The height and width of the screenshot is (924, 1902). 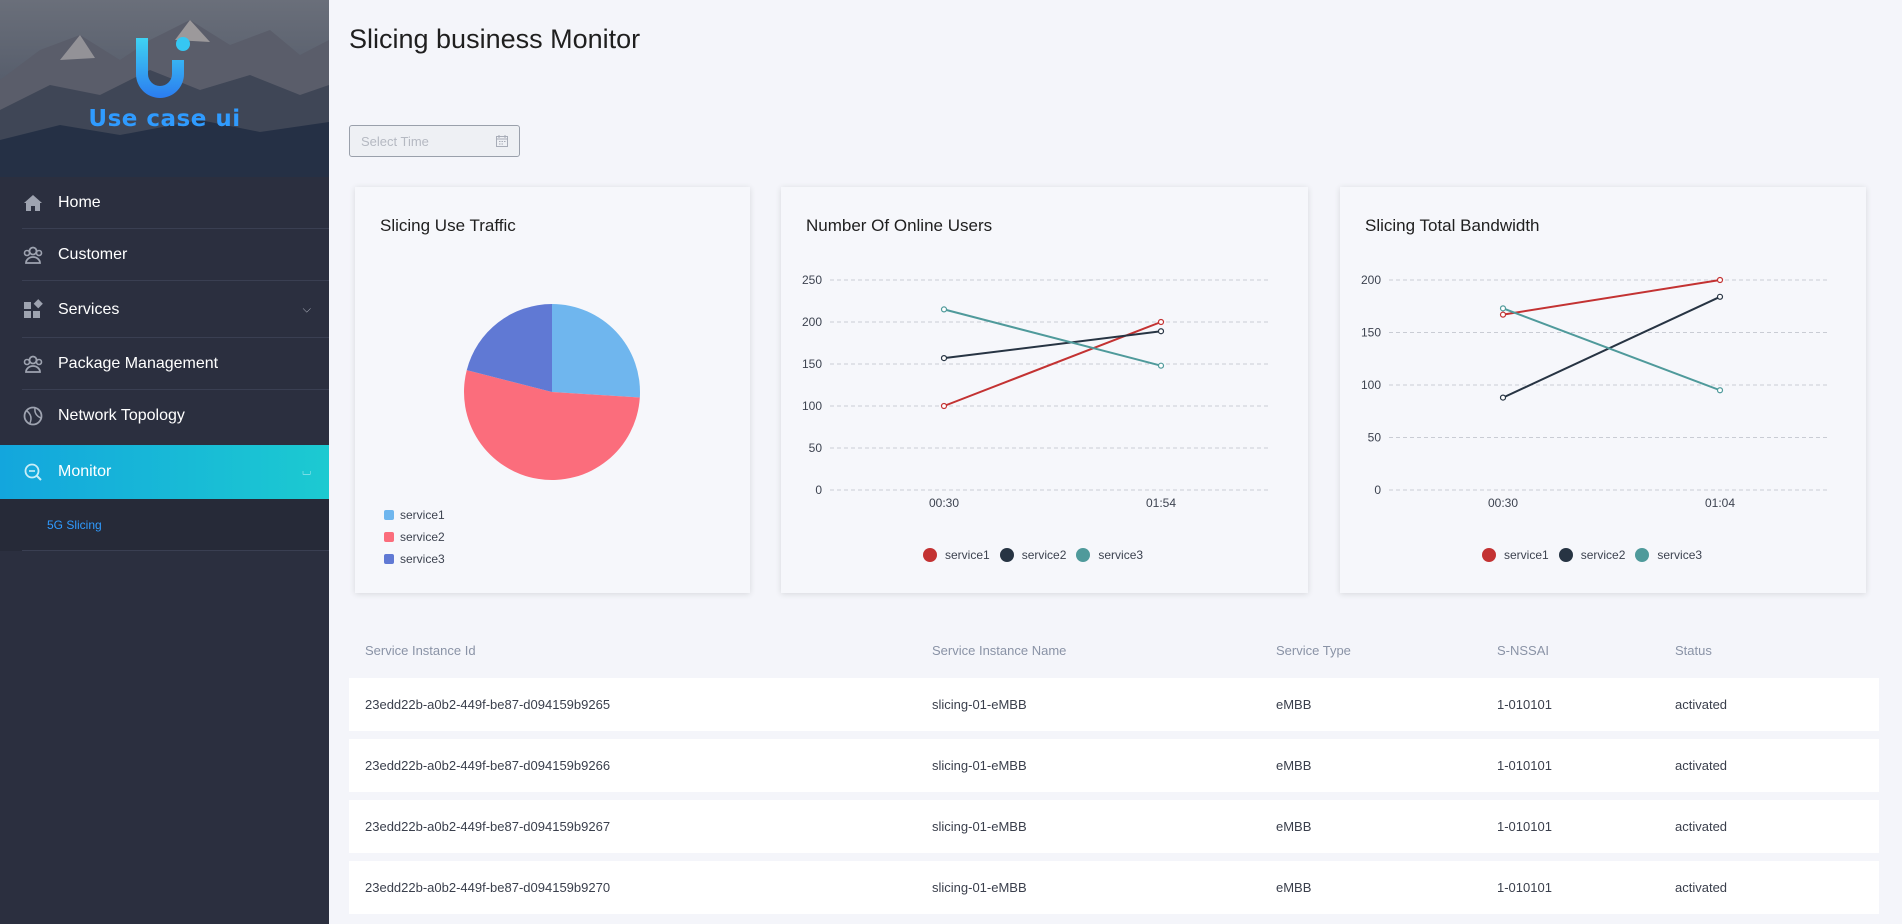 What do you see at coordinates (495, 39) in the screenshot?
I see `page-title: Slicing business Monitor` at bounding box center [495, 39].